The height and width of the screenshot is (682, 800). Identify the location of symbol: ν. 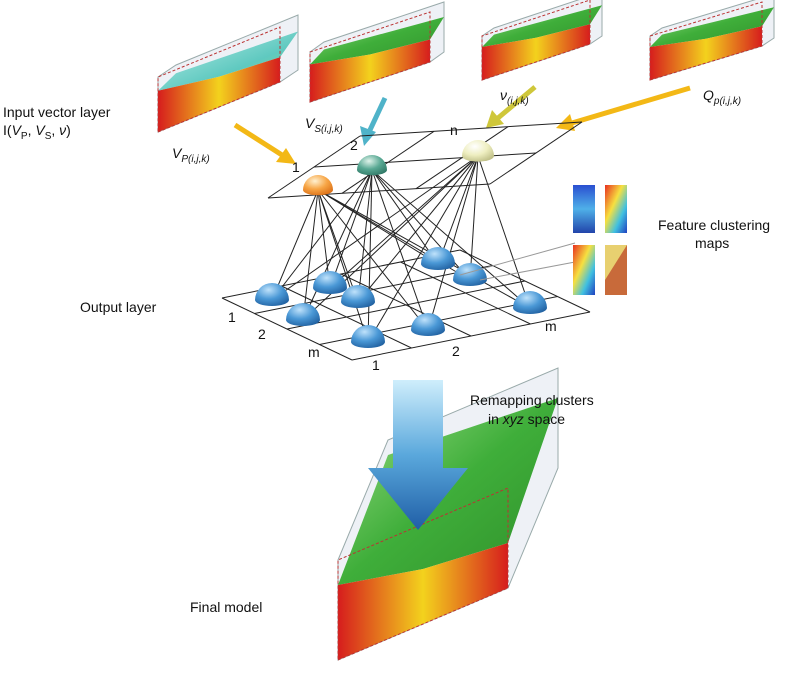
(503, 95).